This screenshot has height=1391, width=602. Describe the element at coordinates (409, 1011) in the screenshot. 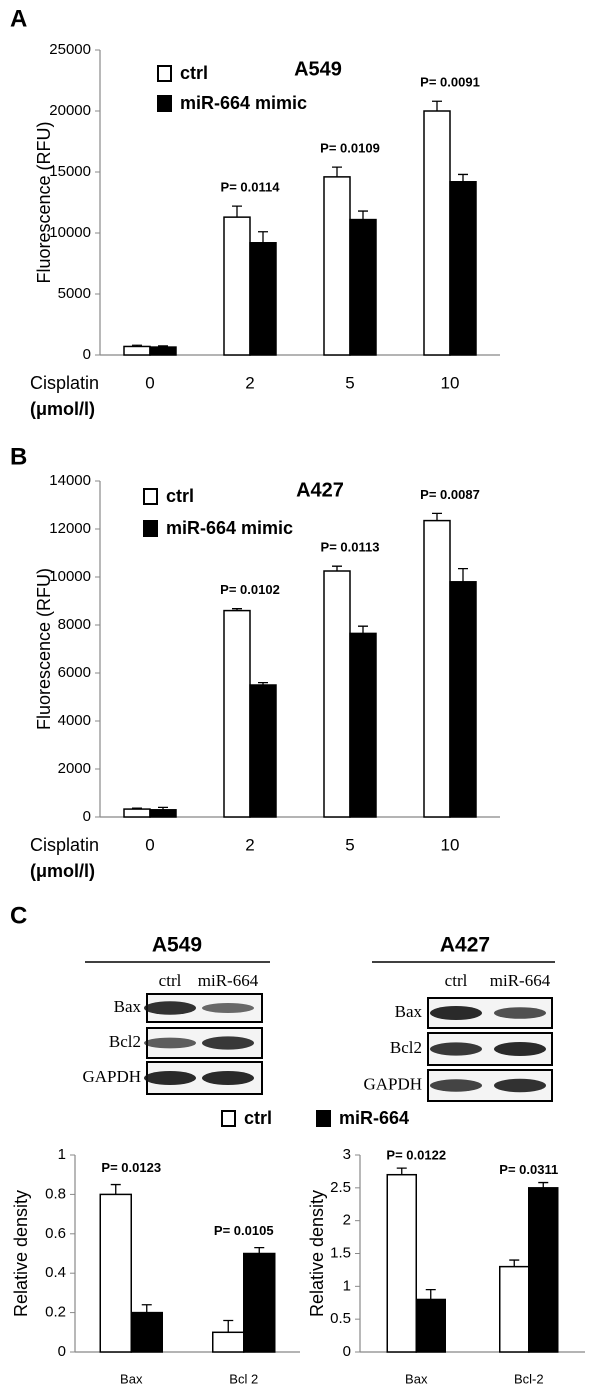

I see `row-label: Bax` at that location.